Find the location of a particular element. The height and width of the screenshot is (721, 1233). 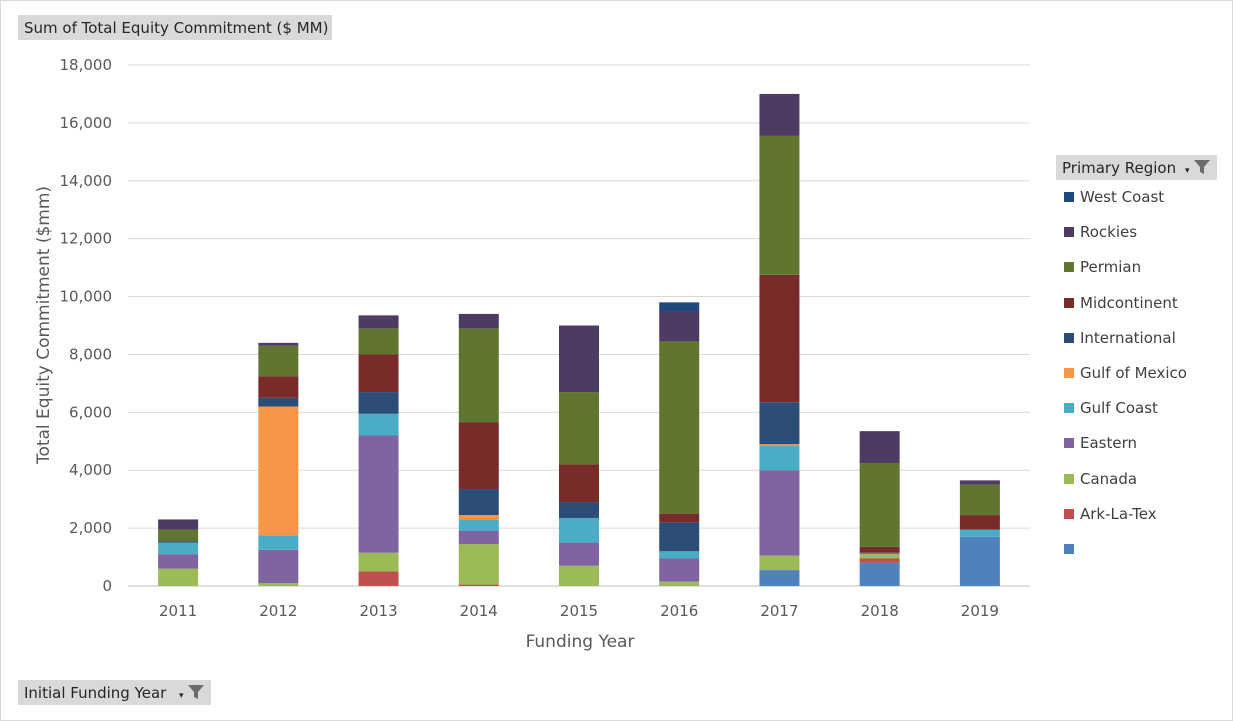

y-tick-label: 8,000 is located at coordinates (90, 354).